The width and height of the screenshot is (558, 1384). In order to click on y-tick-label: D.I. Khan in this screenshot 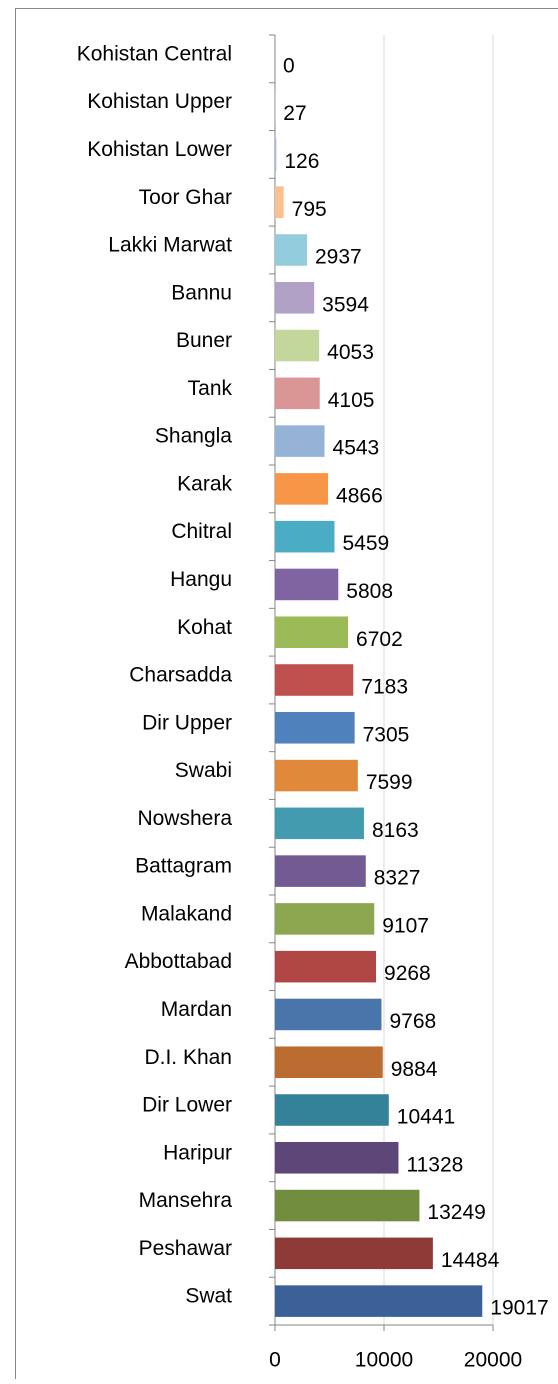, I will do `click(188, 1057)`.